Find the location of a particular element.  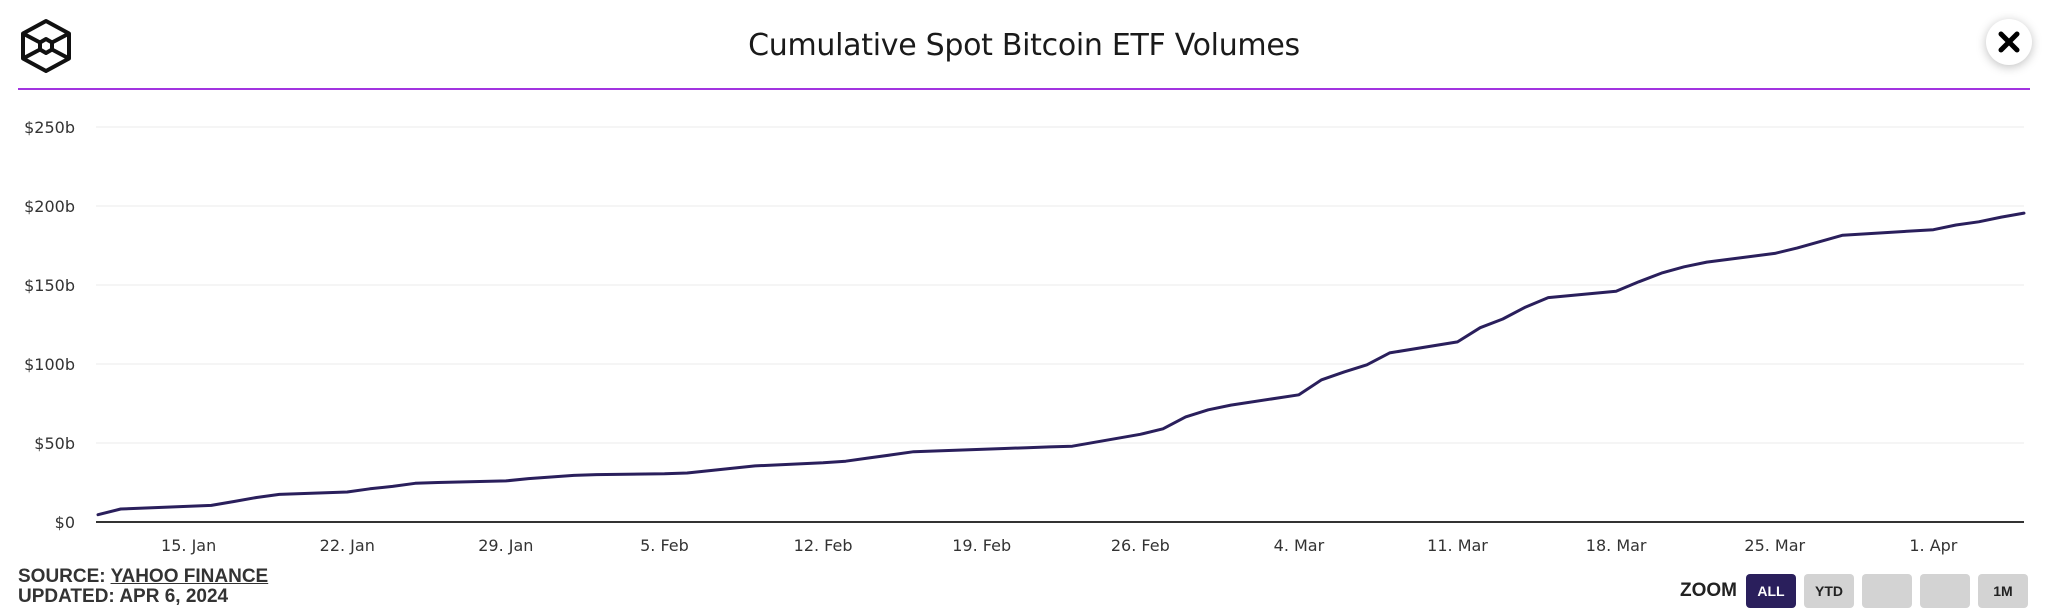

x-tick-label: 1. Apr is located at coordinates (1933, 545).